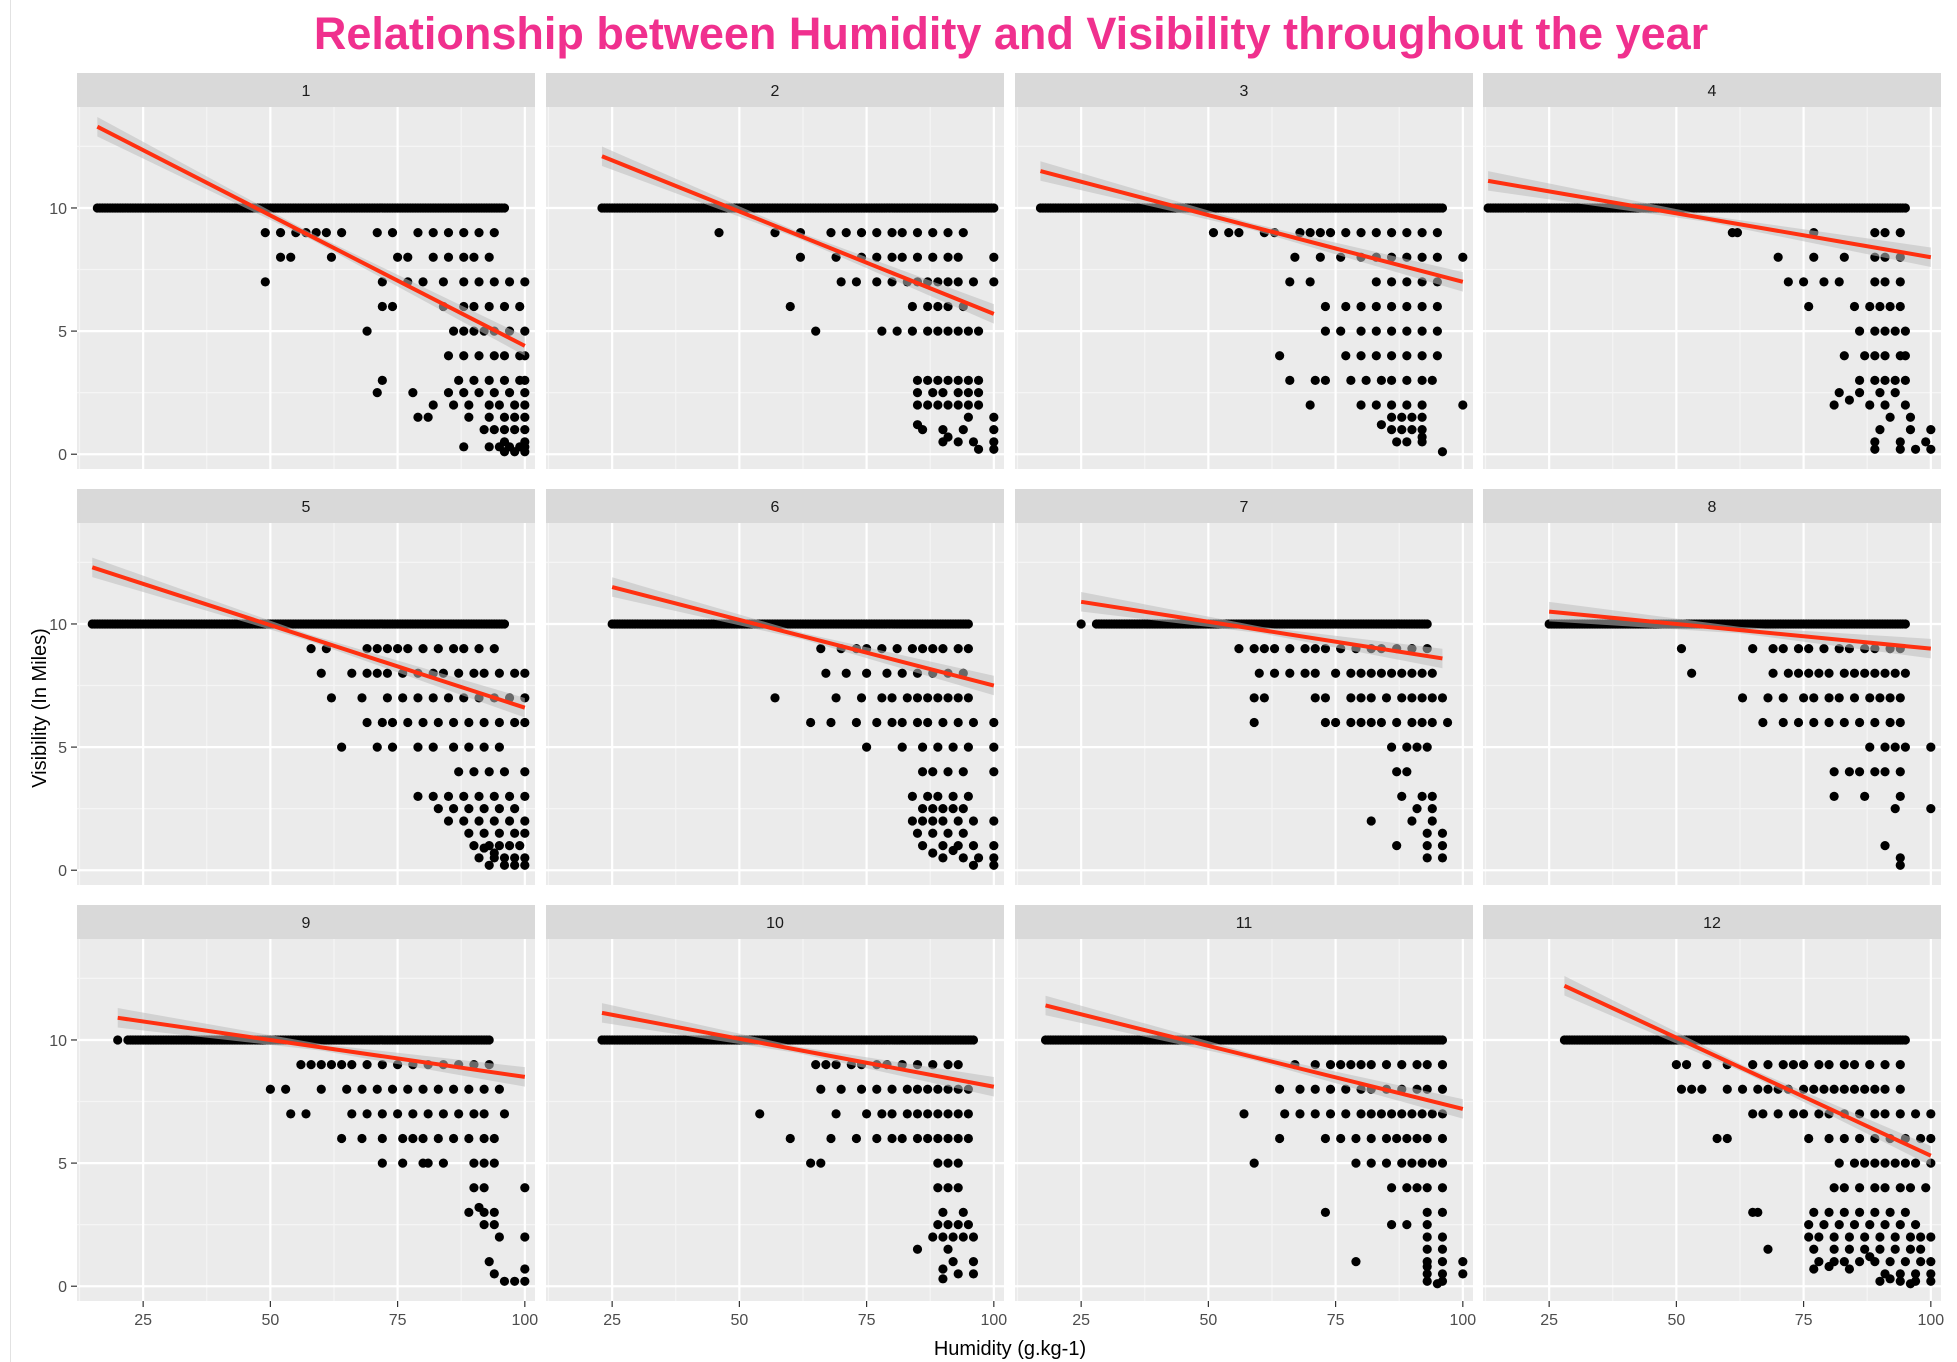 This screenshot has width=1957, height=1362. What do you see at coordinates (1747, 1070) in the screenshot?
I see `regression-line` at bounding box center [1747, 1070].